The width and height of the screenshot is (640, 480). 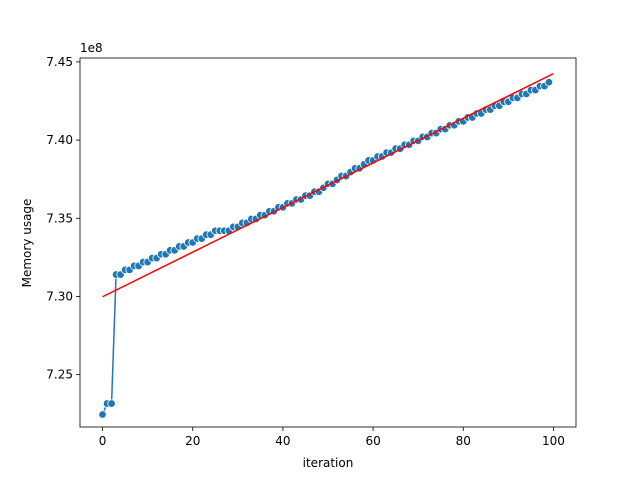 What do you see at coordinates (59, 140) in the screenshot?
I see `y-tick-label: 7.40` at bounding box center [59, 140].